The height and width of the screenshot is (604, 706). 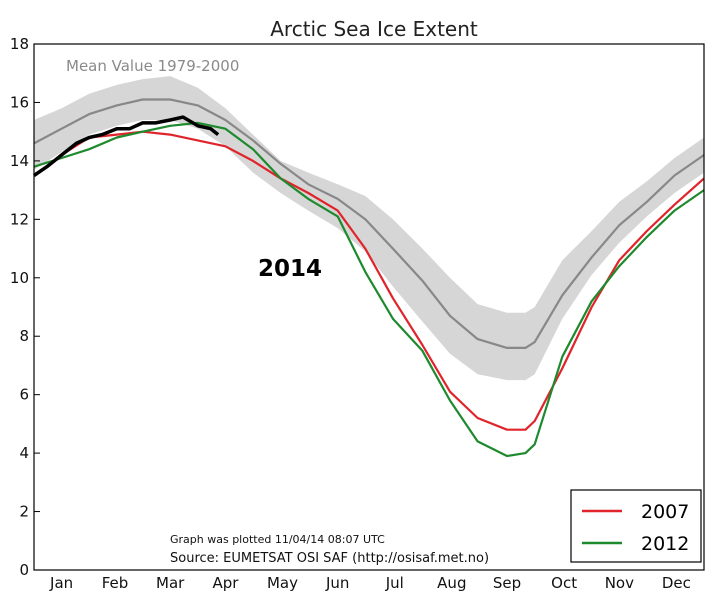 I want to click on y-tick-label: 16, so click(x=19, y=102).